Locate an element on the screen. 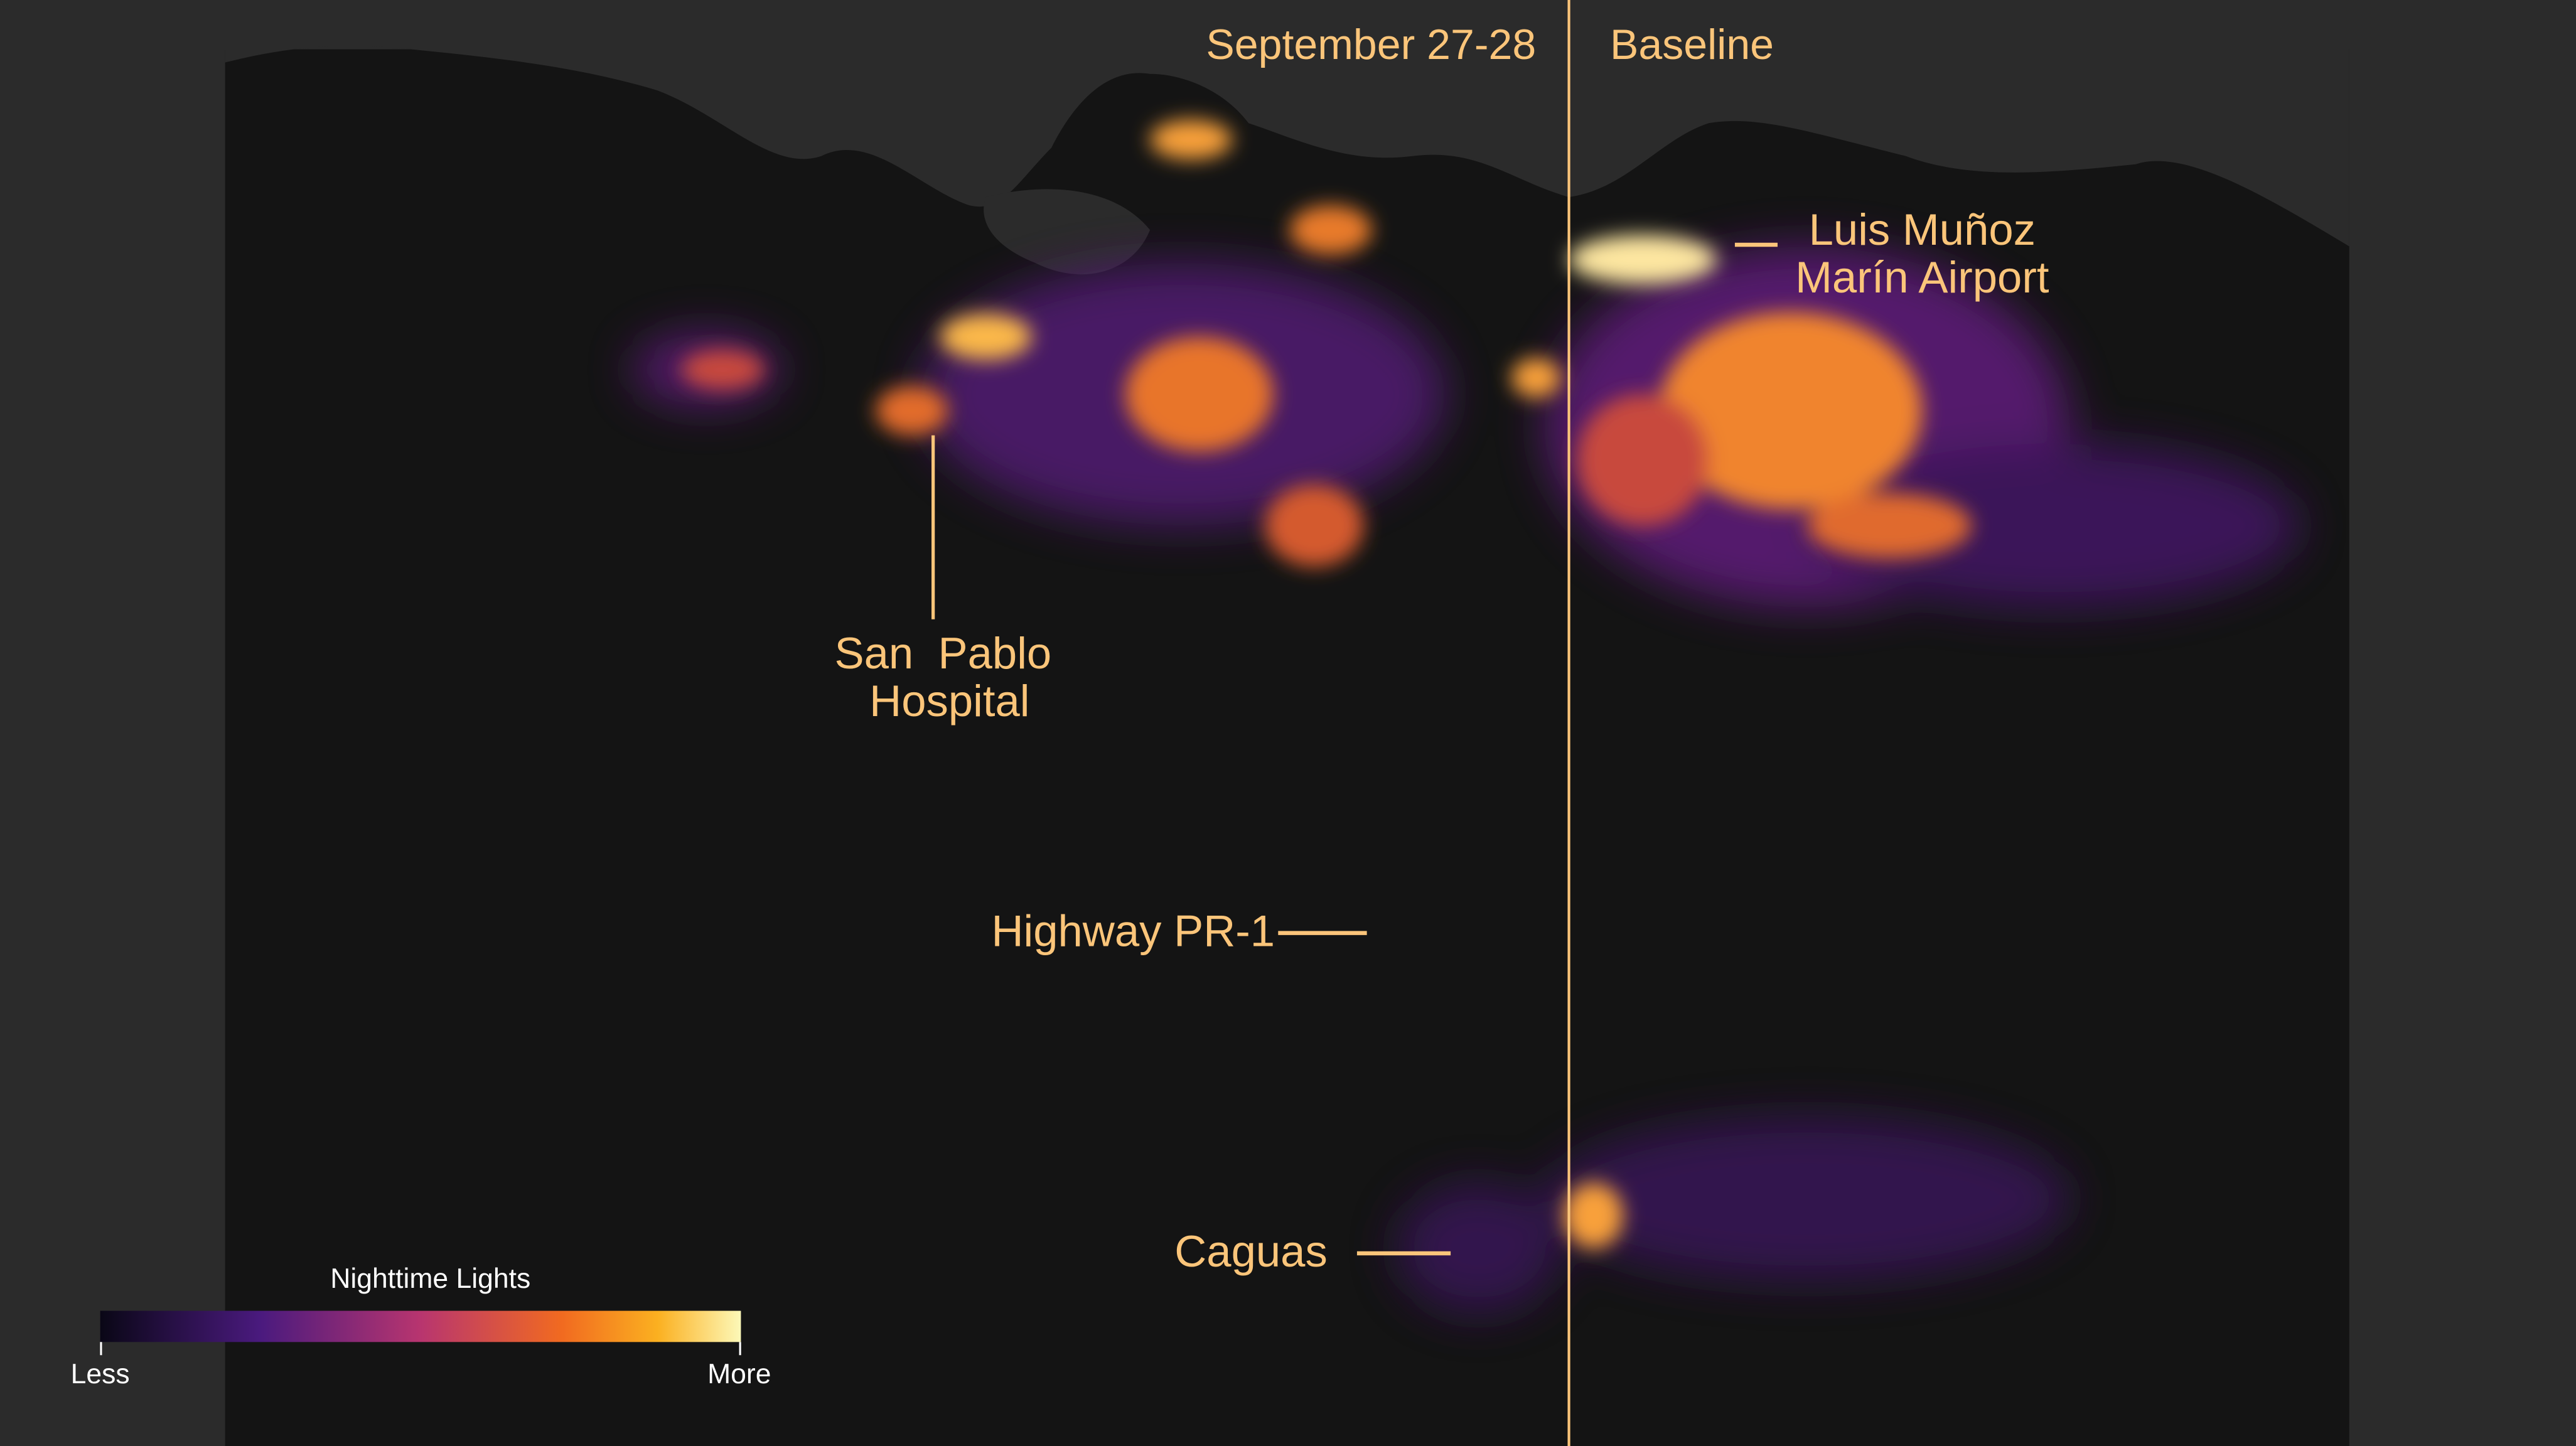  legend-title: Nighttime Lights is located at coordinates (430, 1278).